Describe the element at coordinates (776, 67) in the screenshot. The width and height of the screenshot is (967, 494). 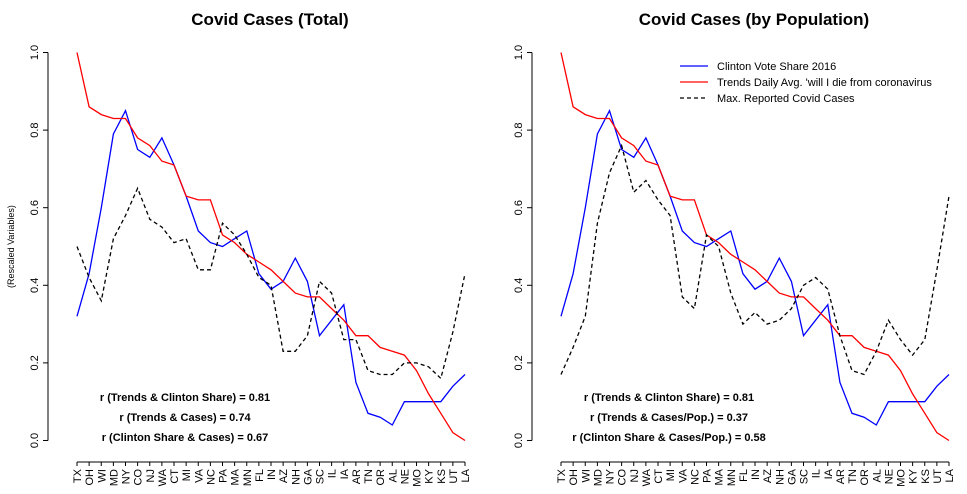
I see `legend-label: Clinton Vote Share 2016` at that location.